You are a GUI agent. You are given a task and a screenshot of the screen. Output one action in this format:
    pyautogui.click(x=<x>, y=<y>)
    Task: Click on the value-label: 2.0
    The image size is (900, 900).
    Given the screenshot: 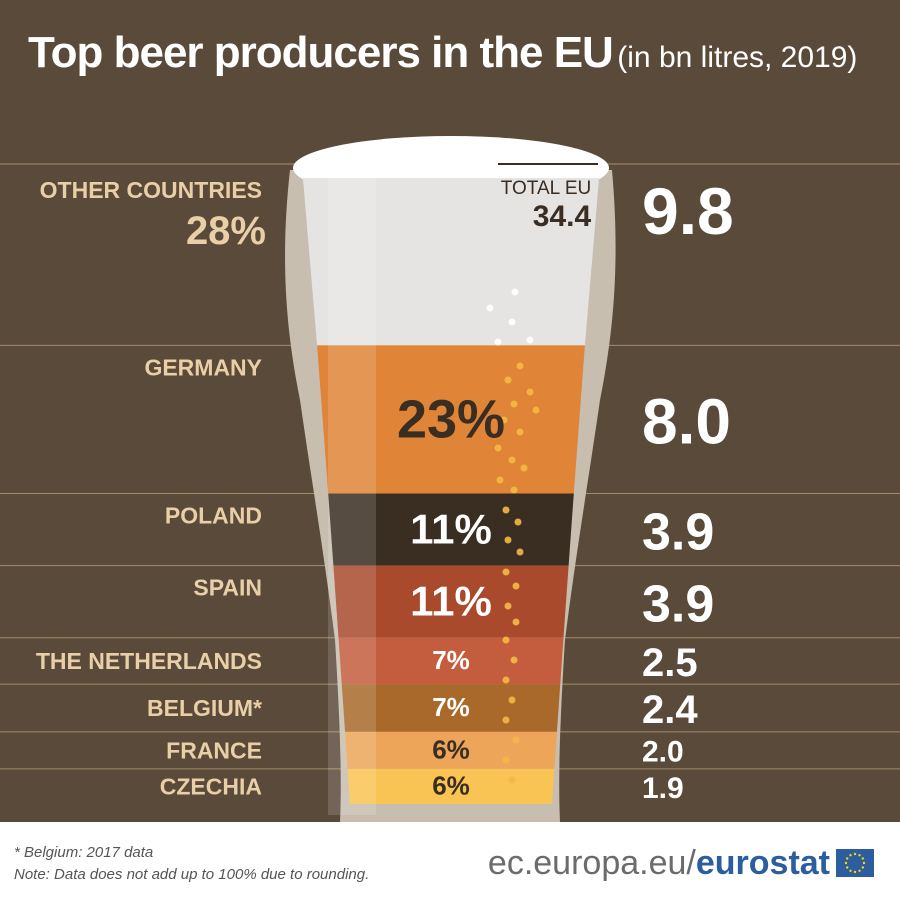 What is the action you would take?
    pyautogui.click(x=663, y=752)
    